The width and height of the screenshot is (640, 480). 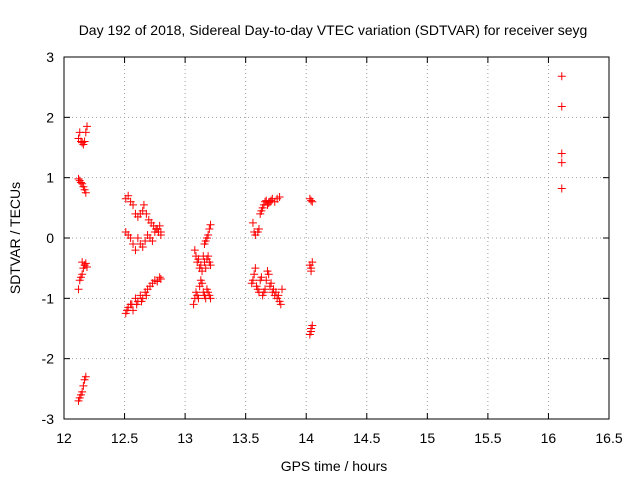 I want to click on y-tick-label: -1, so click(x=48, y=298).